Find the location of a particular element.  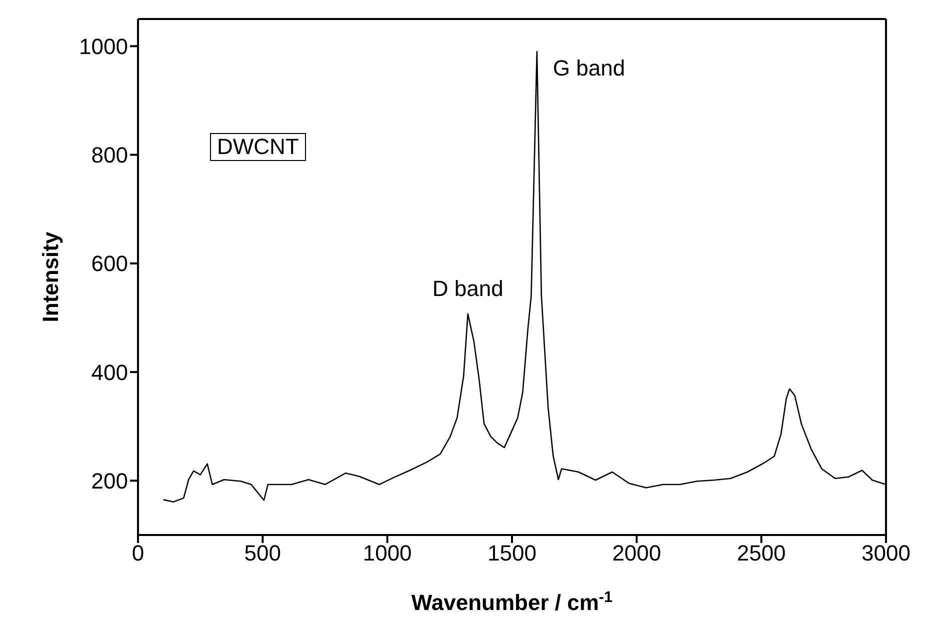

x-tick-label: 2000 is located at coordinates (637, 553).